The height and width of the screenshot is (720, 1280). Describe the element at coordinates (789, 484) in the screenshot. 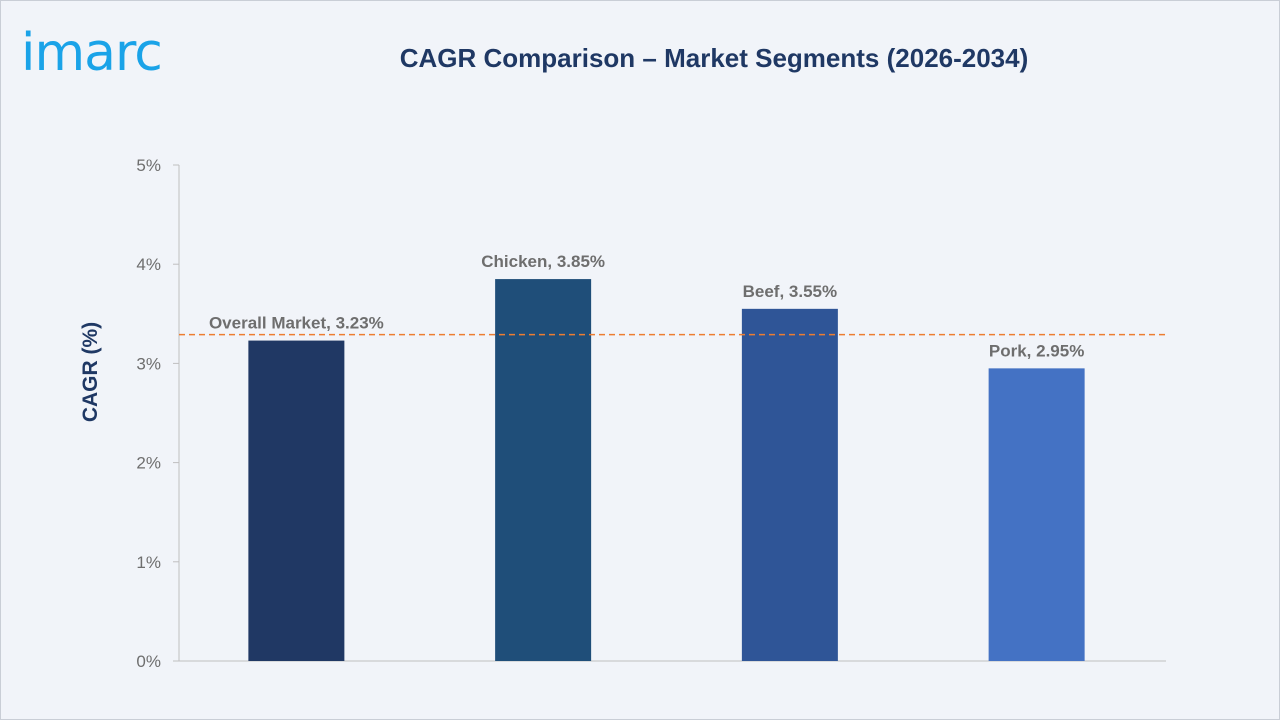

I see `bar-beef` at that location.